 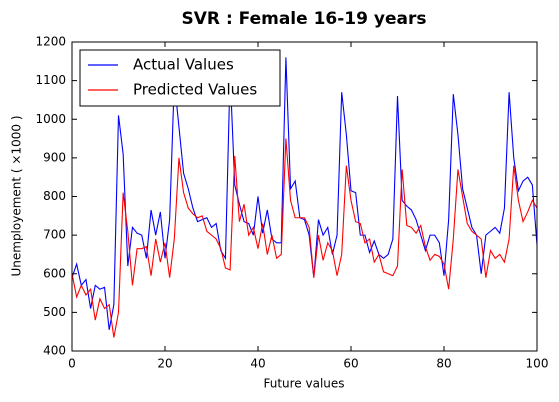 What do you see at coordinates (50, 119) in the screenshot?
I see `y-tick-label: 1000` at bounding box center [50, 119].